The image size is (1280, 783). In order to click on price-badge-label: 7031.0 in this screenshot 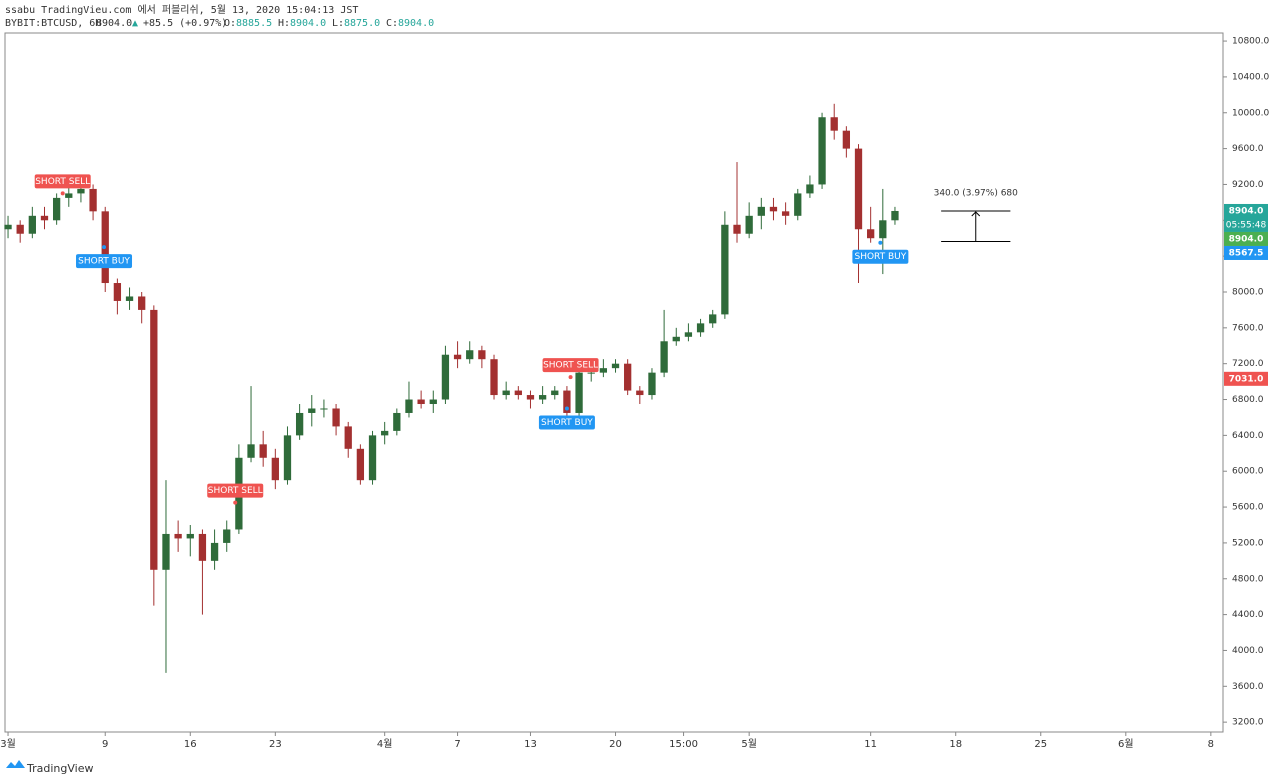, I will do `click(1246, 379)`.